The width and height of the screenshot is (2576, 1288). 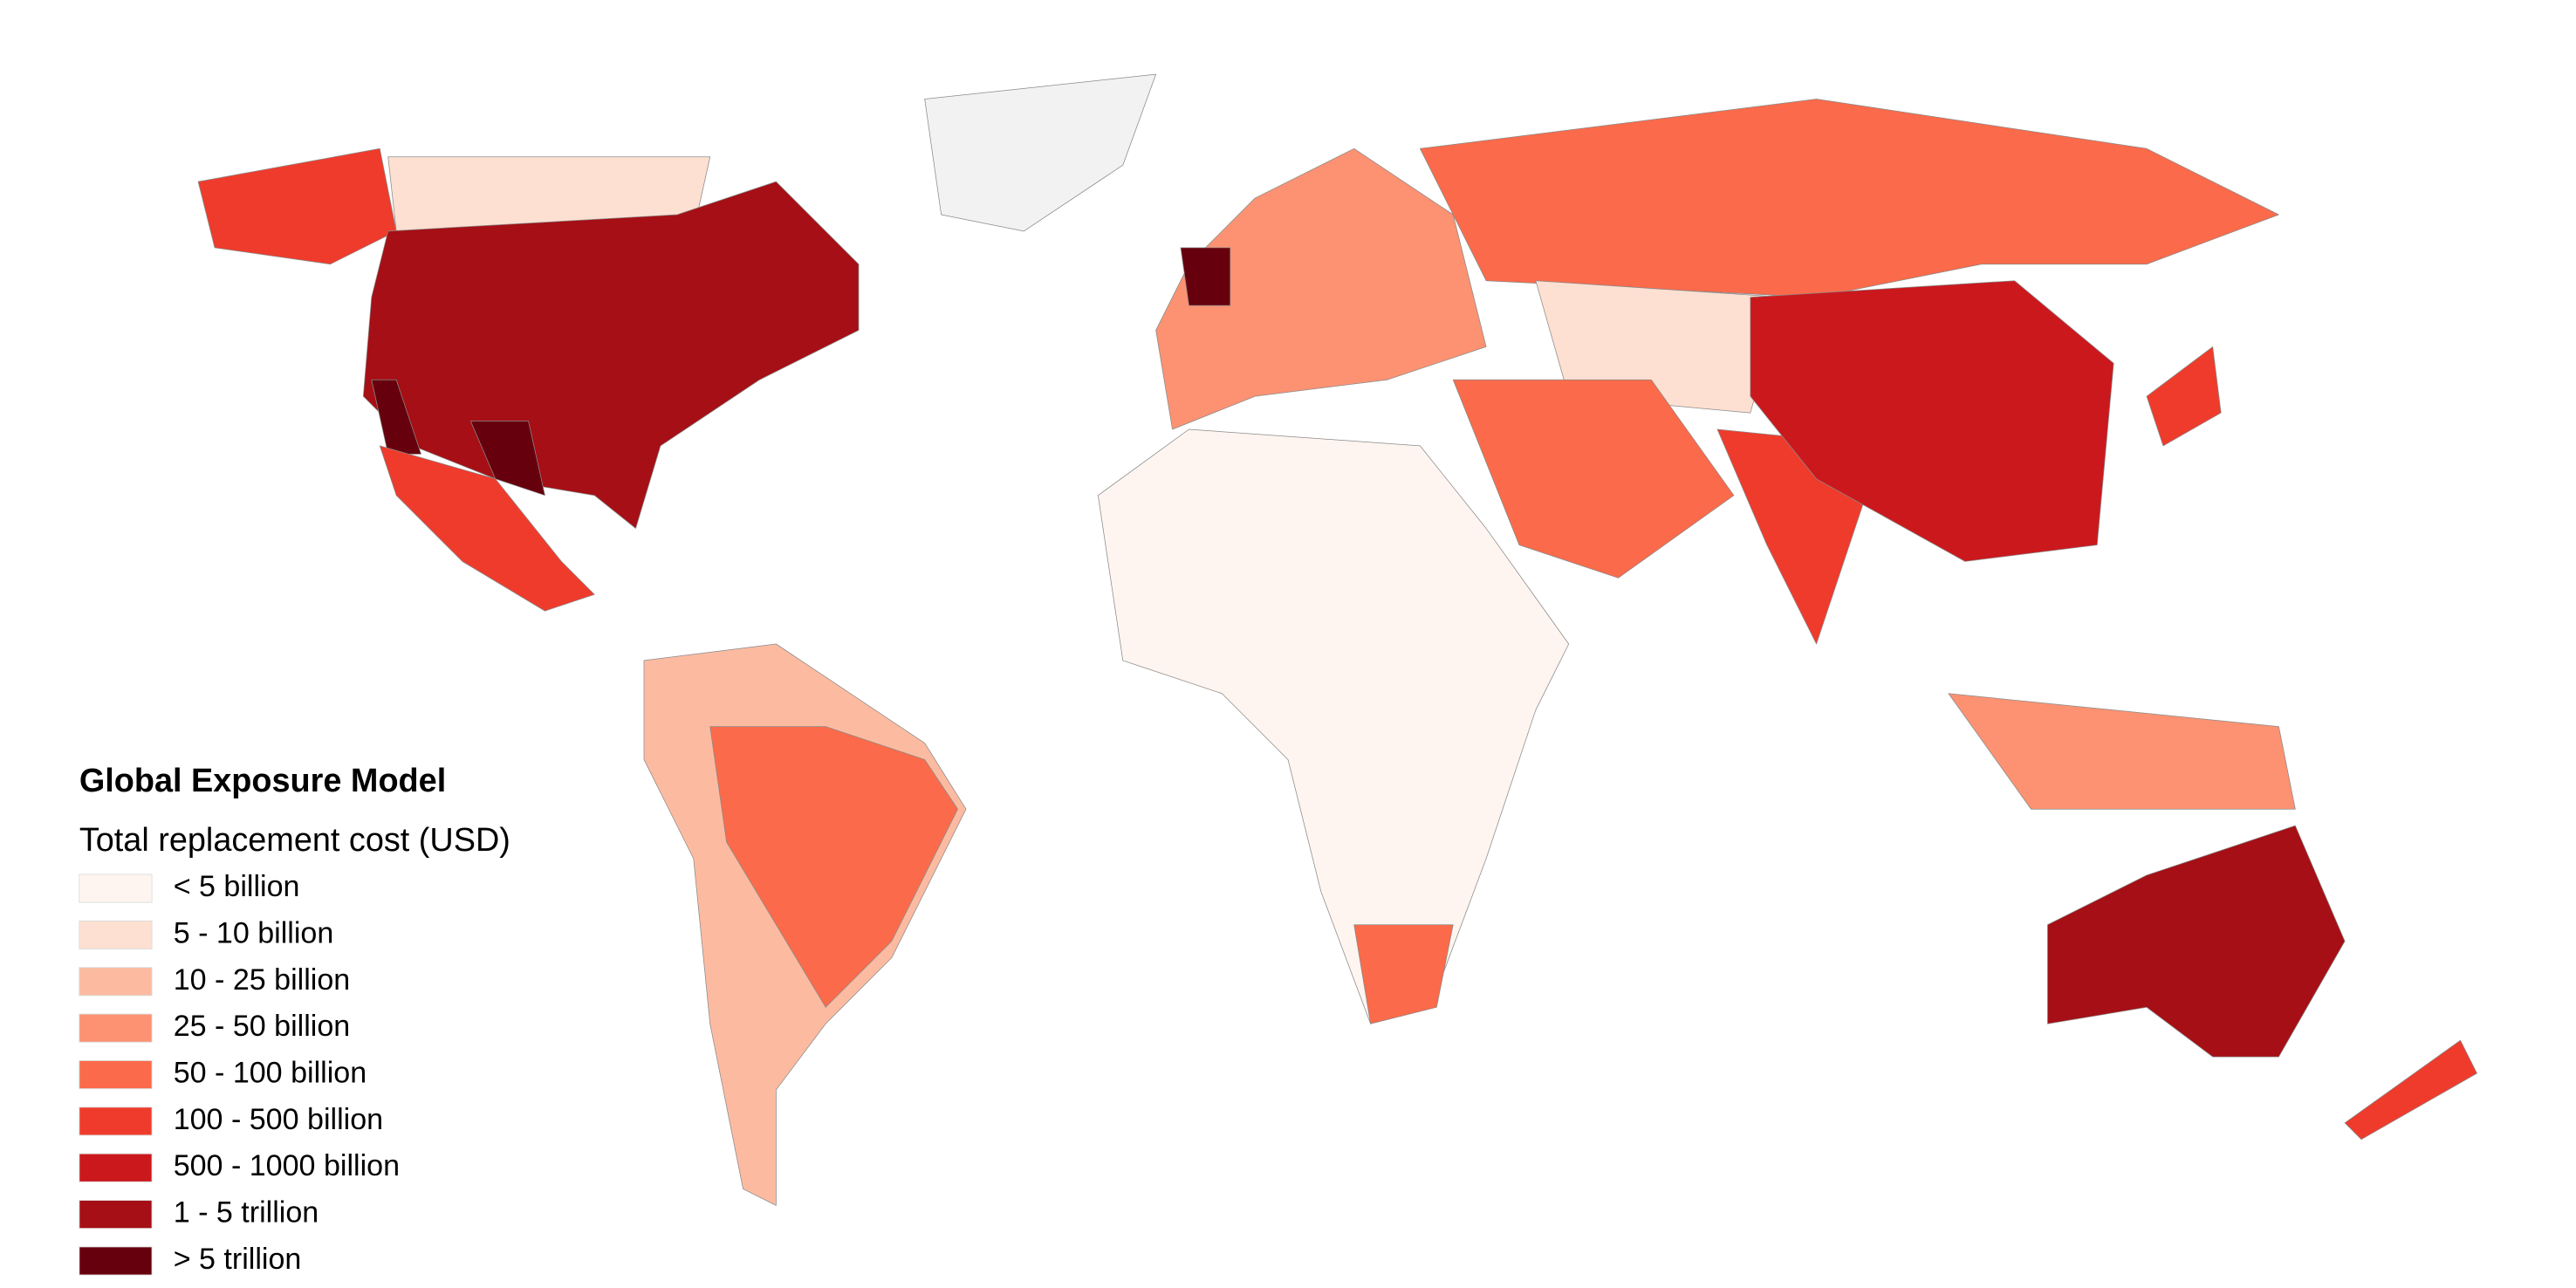 What do you see at coordinates (1594, 479) in the screenshot?
I see `middle-east` at bounding box center [1594, 479].